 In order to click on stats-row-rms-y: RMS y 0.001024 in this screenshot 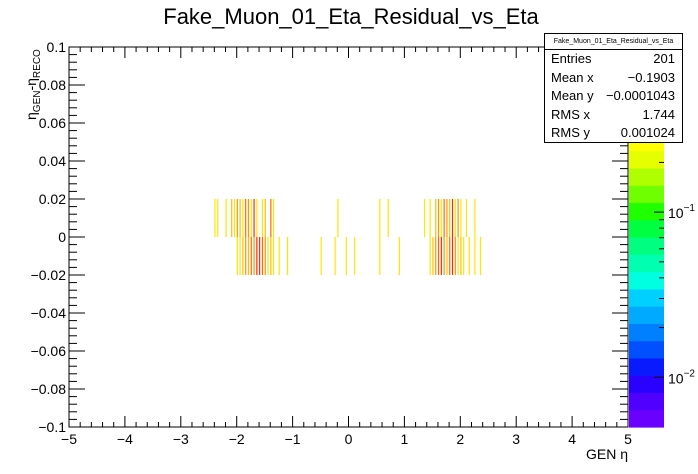, I will do `click(613, 133)`.